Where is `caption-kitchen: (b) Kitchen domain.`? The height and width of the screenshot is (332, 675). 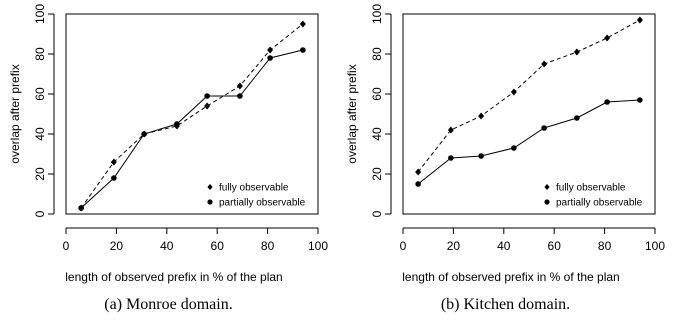
caption-kitchen: (b) Kitchen domain. is located at coordinates (505, 304).